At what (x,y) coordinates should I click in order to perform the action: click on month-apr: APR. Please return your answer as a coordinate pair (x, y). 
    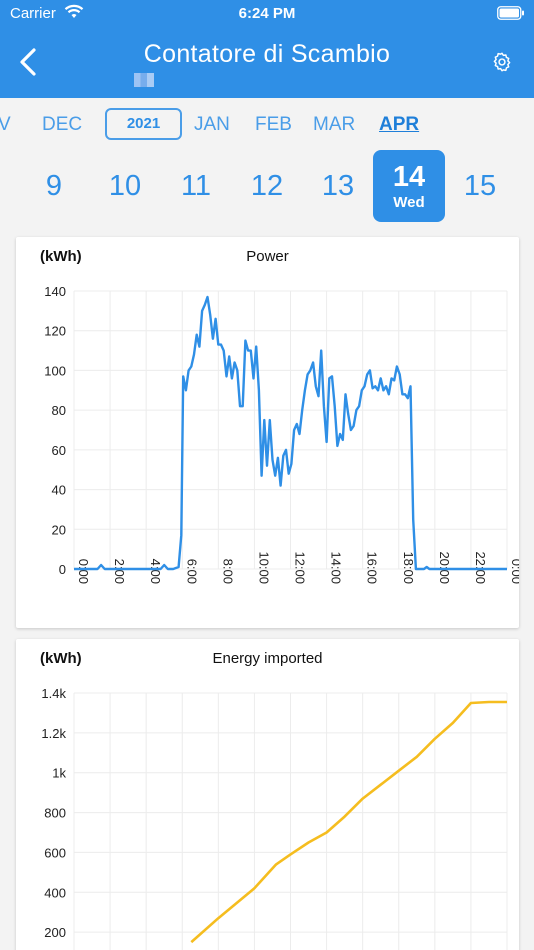
    Looking at the image, I should click on (399, 124).